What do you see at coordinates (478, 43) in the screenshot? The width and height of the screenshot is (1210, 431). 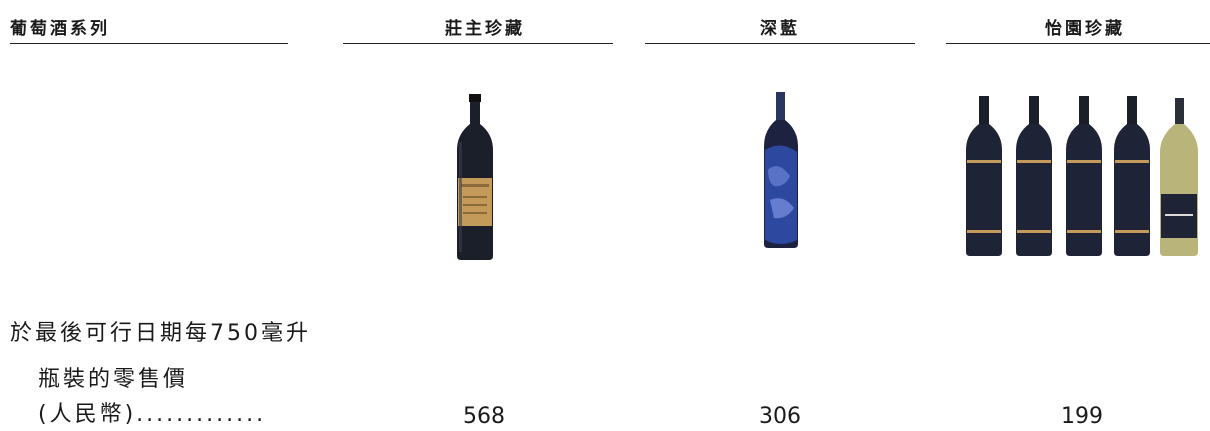 I see `header-rule-proprietors-reserve` at bounding box center [478, 43].